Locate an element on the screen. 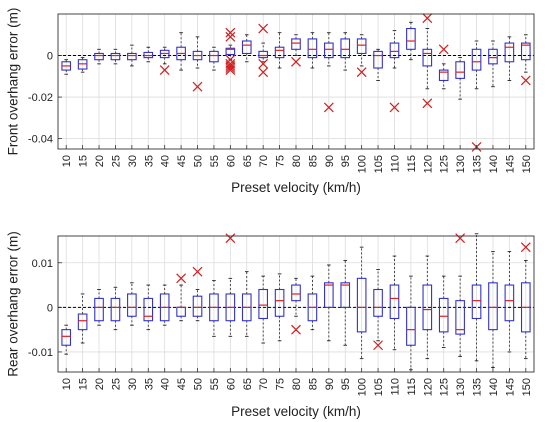 This screenshot has height=422, width=550. rear-x-tick-label: 15 is located at coordinates (84, 384).